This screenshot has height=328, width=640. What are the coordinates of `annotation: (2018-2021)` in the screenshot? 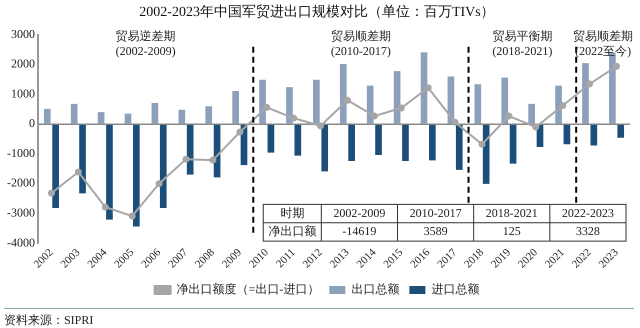 It's located at (522, 51).